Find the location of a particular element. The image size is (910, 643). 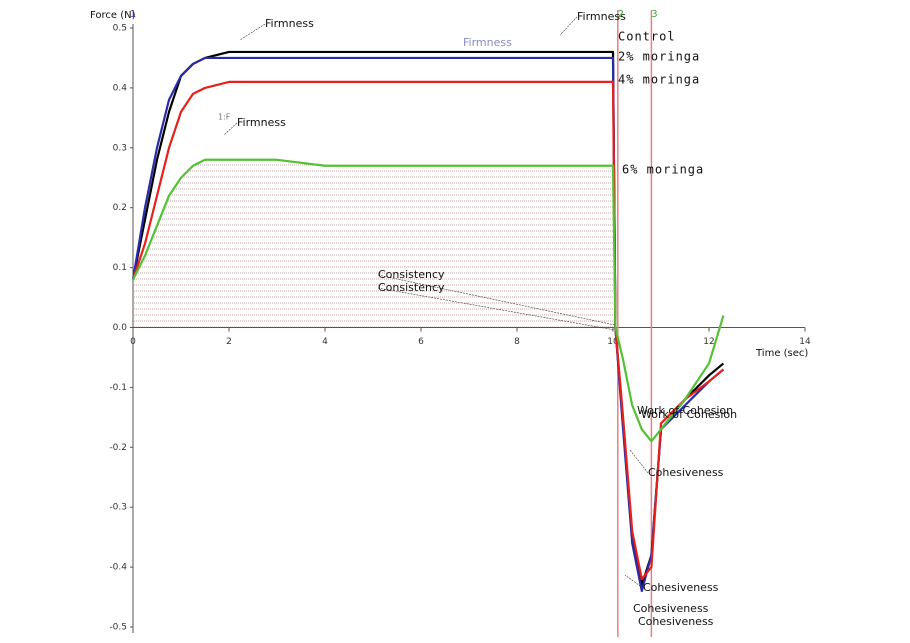

y-tick-label: 0.1 is located at coordinates (120, 268).